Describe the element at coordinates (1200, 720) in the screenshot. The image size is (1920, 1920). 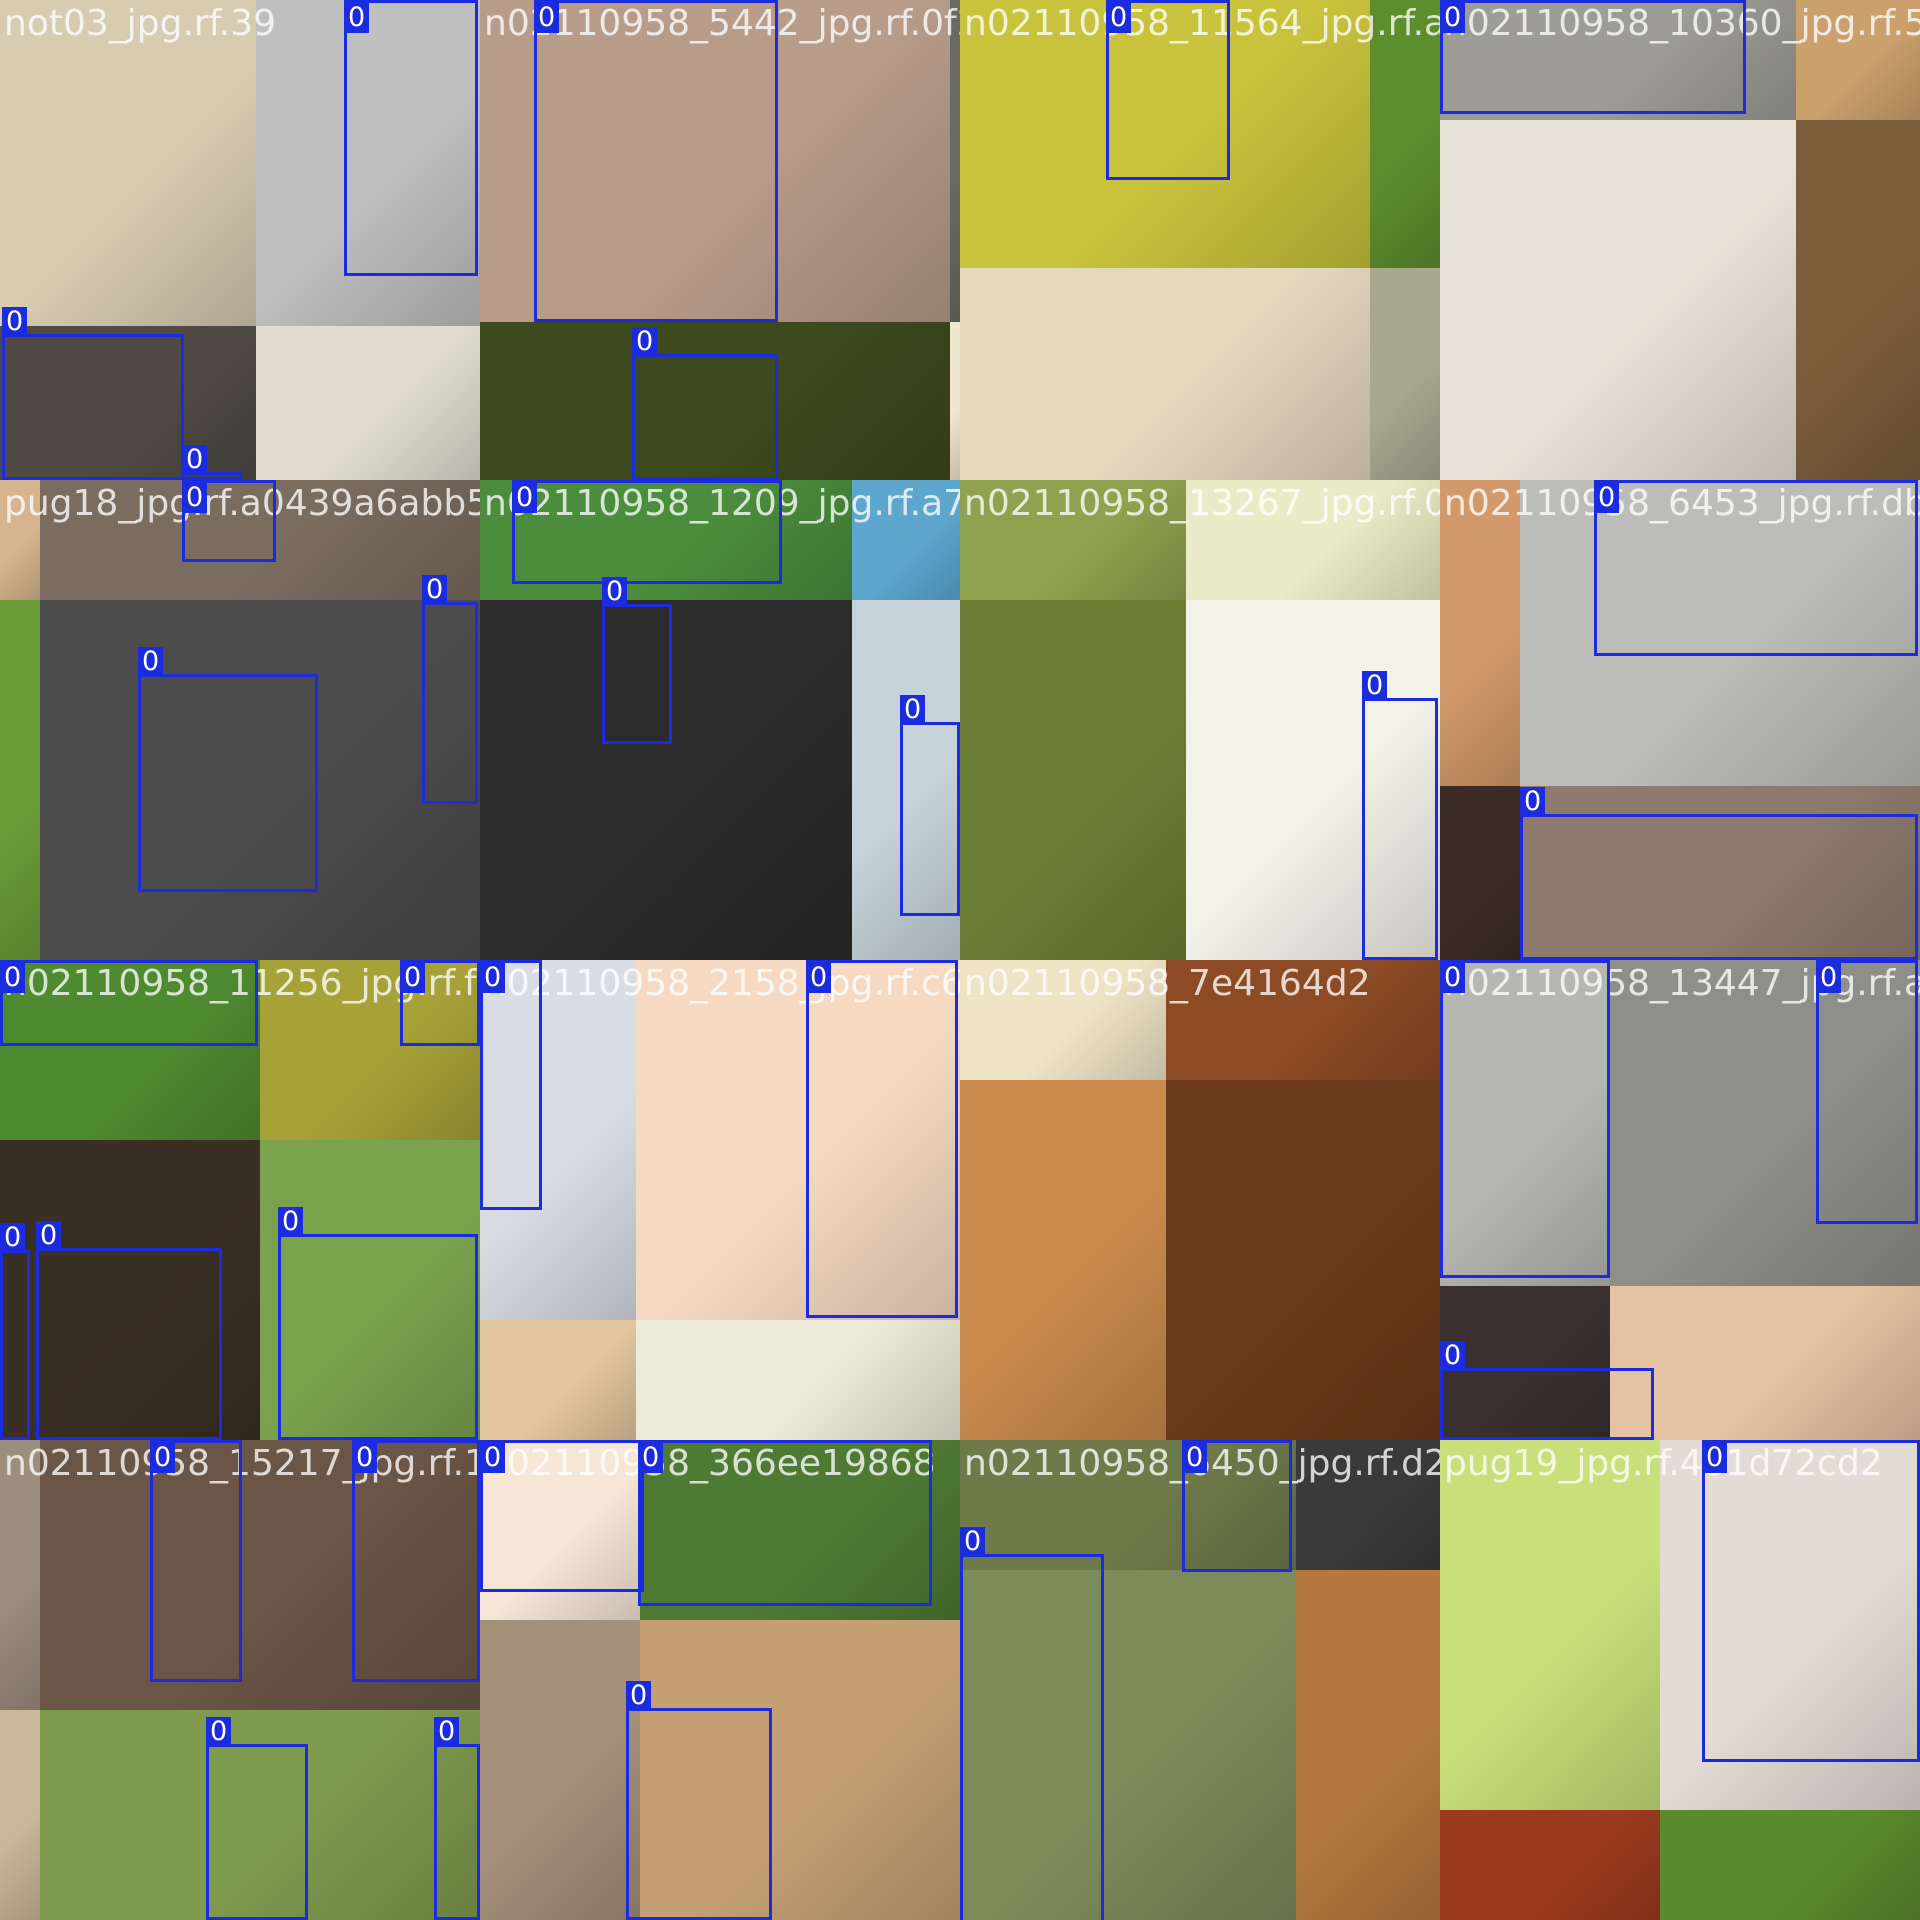
I see `mosaic-tile: n02110958_13267_jpg.rf.0b 0` at that location.